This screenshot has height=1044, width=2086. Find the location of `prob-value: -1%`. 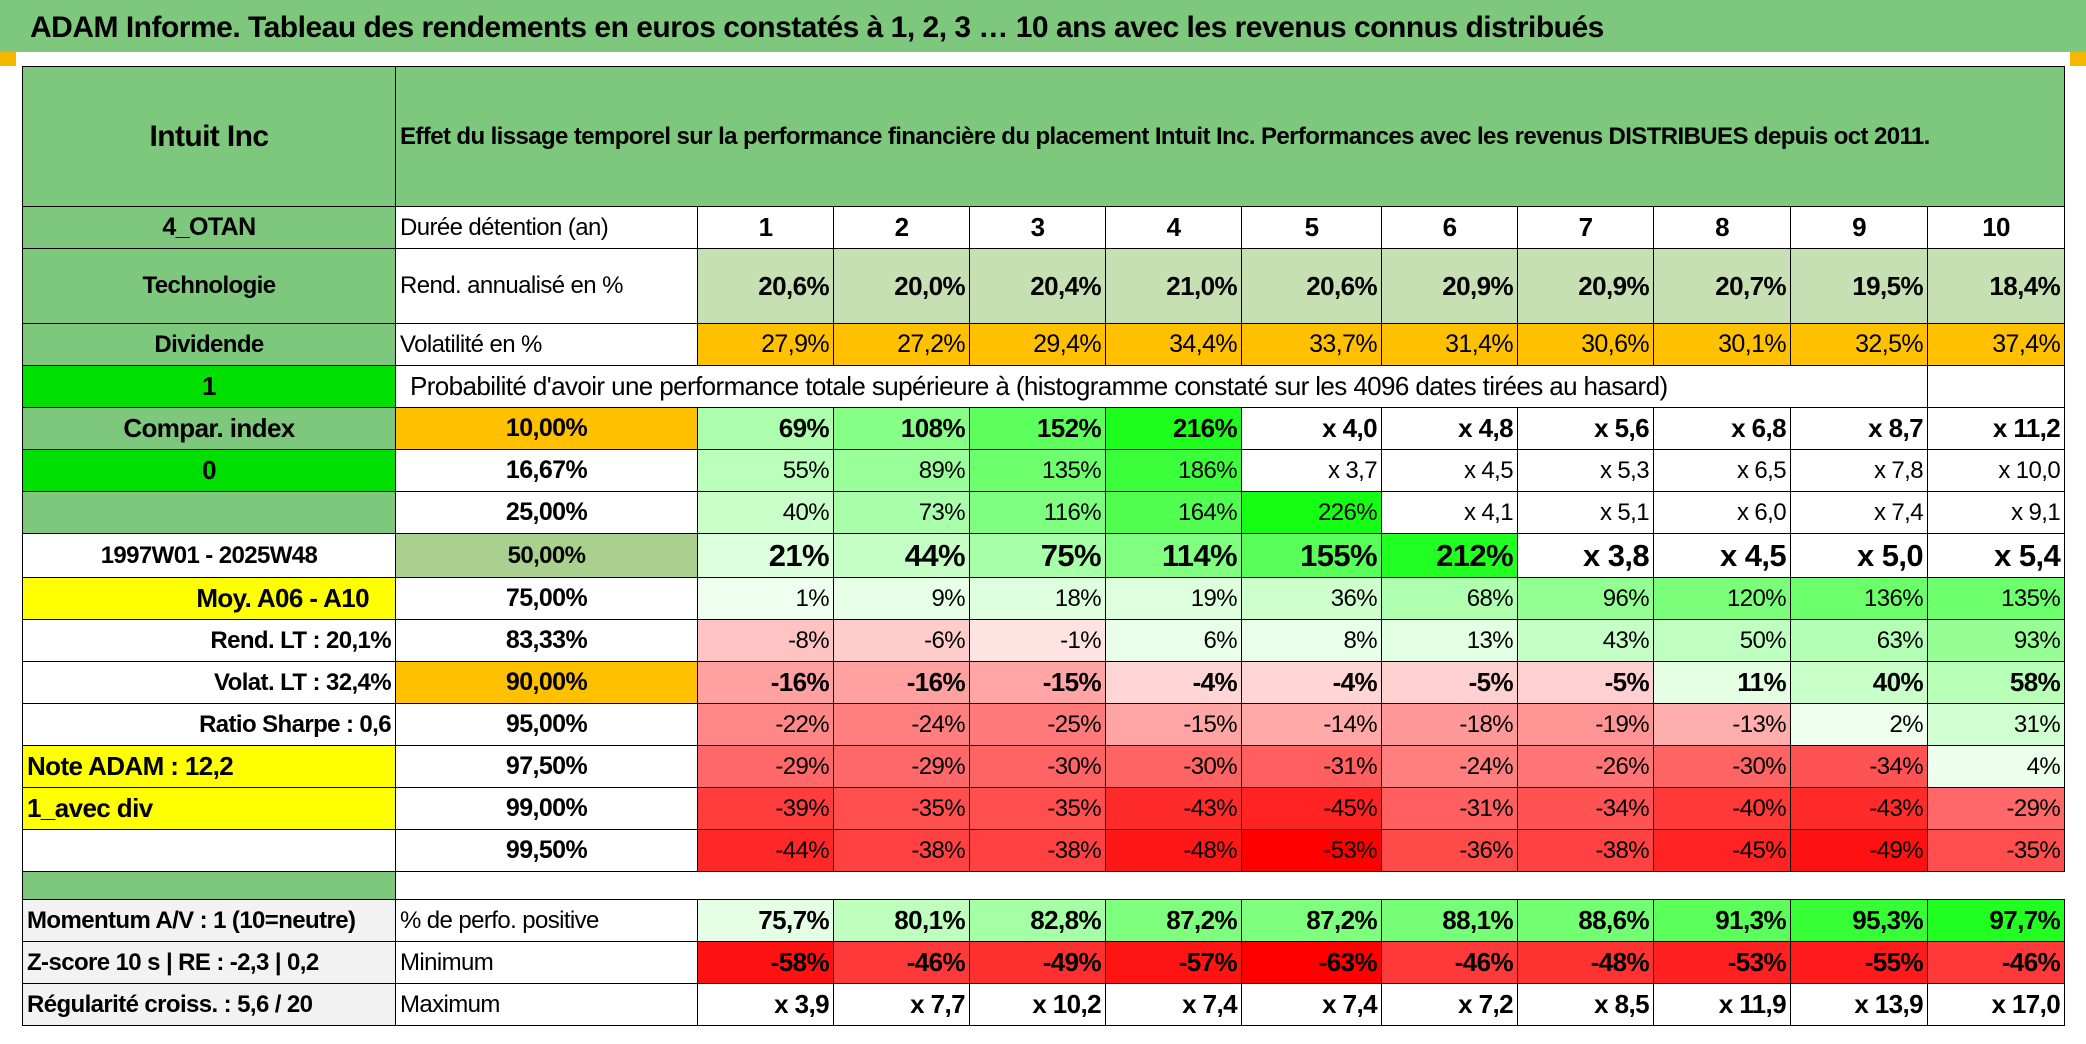

prob-value: -1% is located at coordinates (1037, 640).